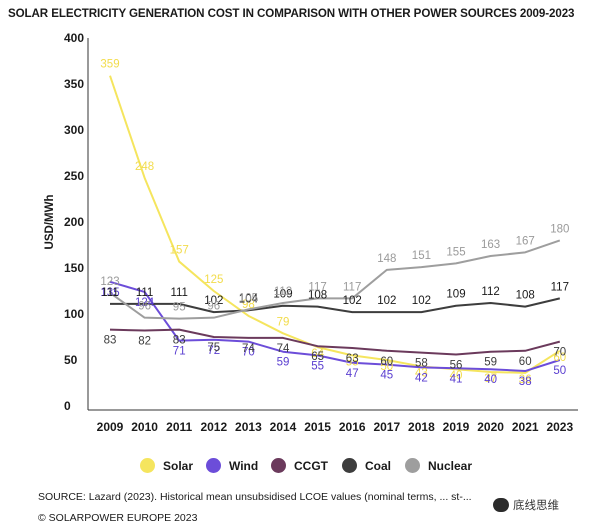 This screenshot has height=528, width=592. I want to click on y-tick-label: 250, so click(74, 176).